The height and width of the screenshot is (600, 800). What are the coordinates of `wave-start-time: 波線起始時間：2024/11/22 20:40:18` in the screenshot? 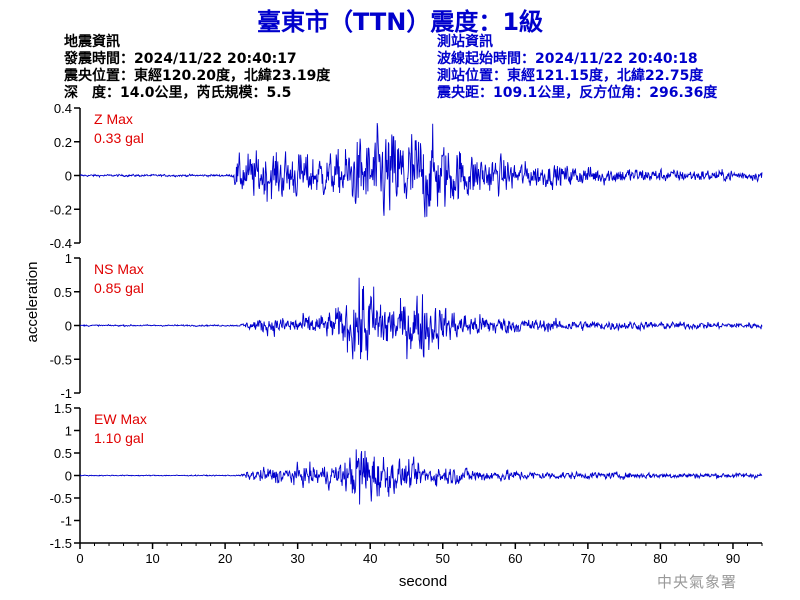 It's located at (567, 59).